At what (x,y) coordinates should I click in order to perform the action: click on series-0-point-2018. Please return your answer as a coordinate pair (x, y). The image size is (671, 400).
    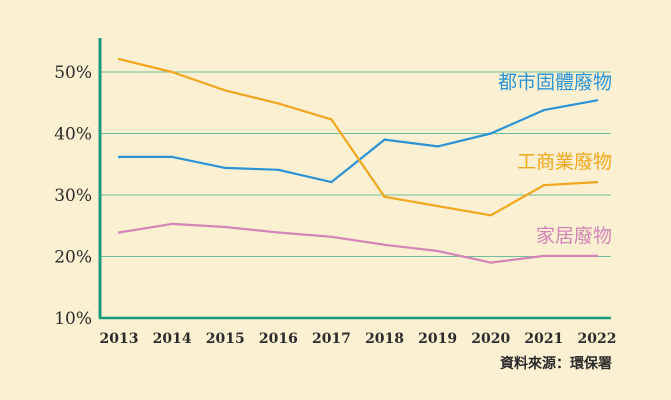
    Looking at the image, I should click on (384, 139).